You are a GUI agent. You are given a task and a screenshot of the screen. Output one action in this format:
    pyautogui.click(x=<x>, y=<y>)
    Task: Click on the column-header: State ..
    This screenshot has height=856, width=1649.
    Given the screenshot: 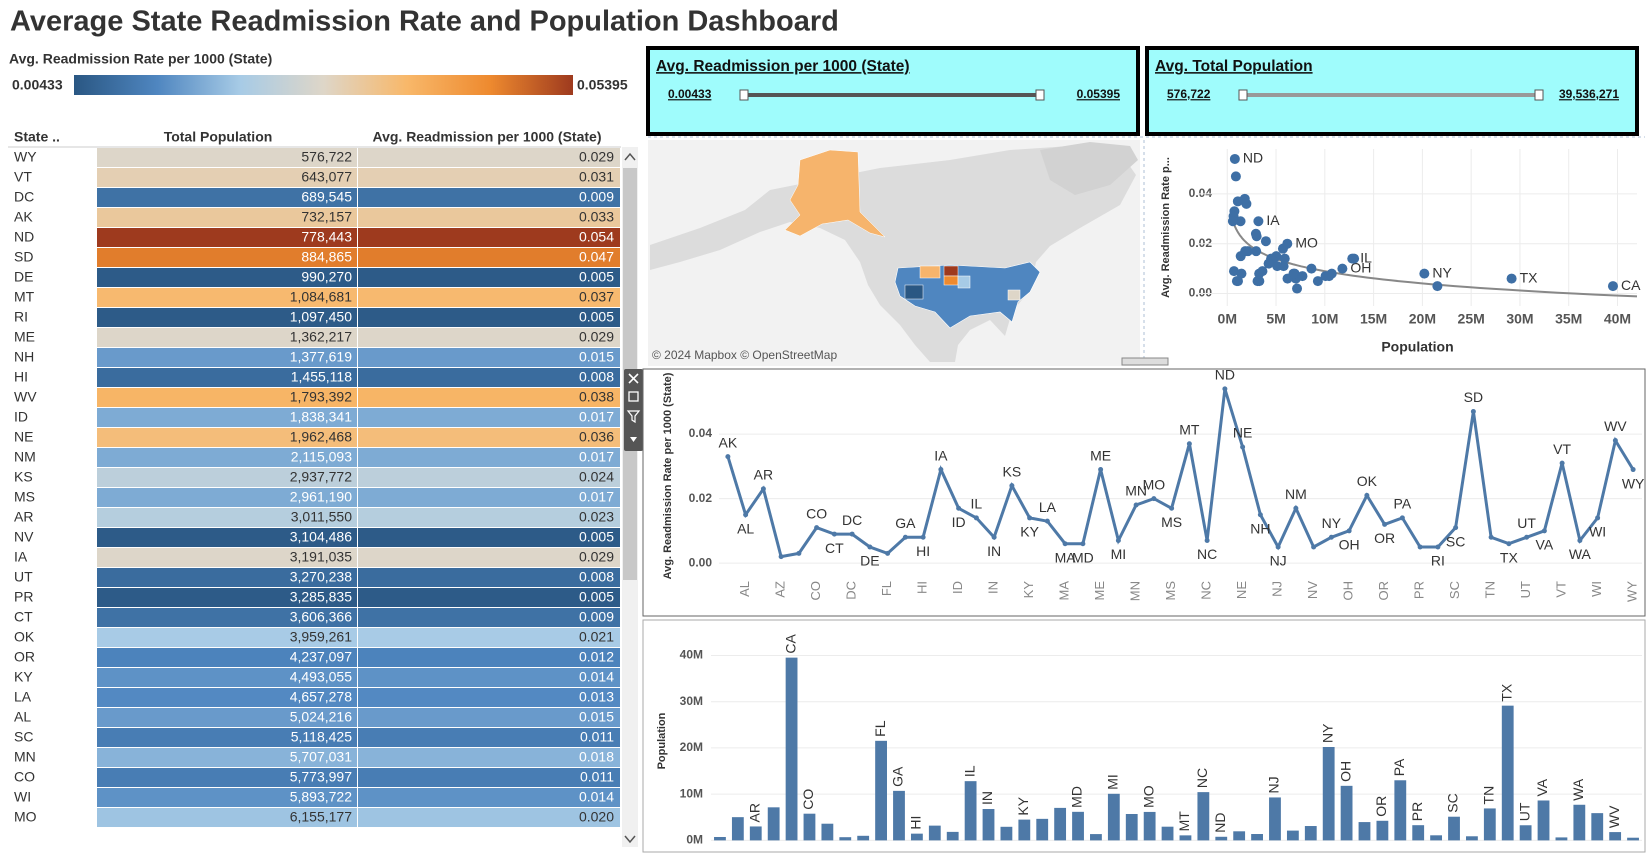 What is the action you would take?
    pyautogui.click(x=37, y=137)
    